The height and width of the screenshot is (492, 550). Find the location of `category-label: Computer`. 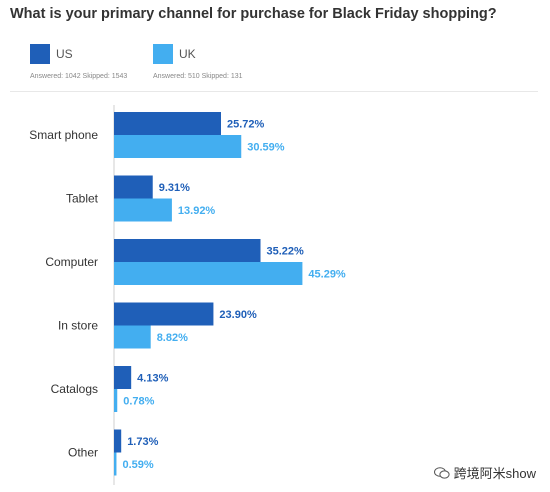

category-label: Computer is located at coordinates (71, 262).